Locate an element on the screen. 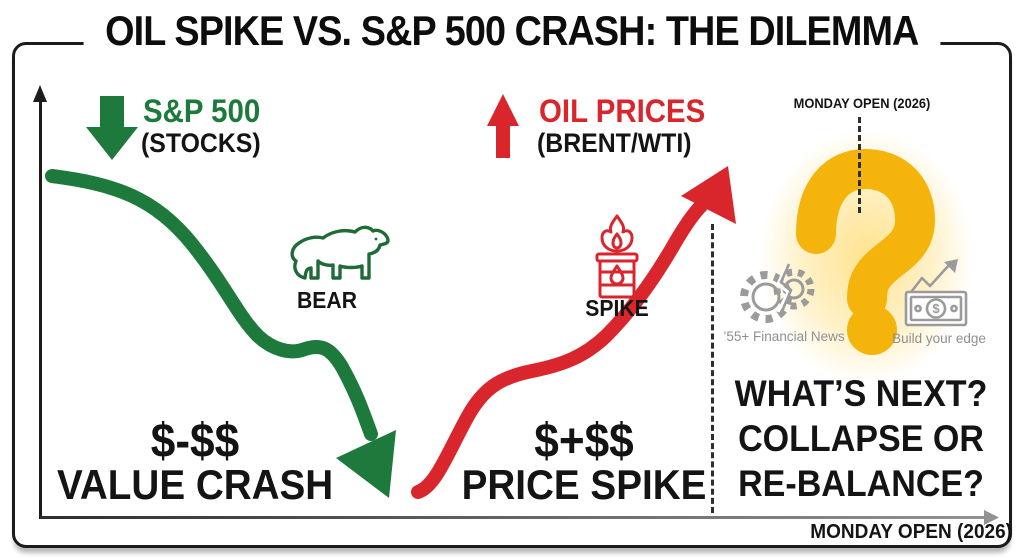 The height and width of the screenshot is (559, 1024). money-growth-icon: $ is located at coordinates (936, 293).